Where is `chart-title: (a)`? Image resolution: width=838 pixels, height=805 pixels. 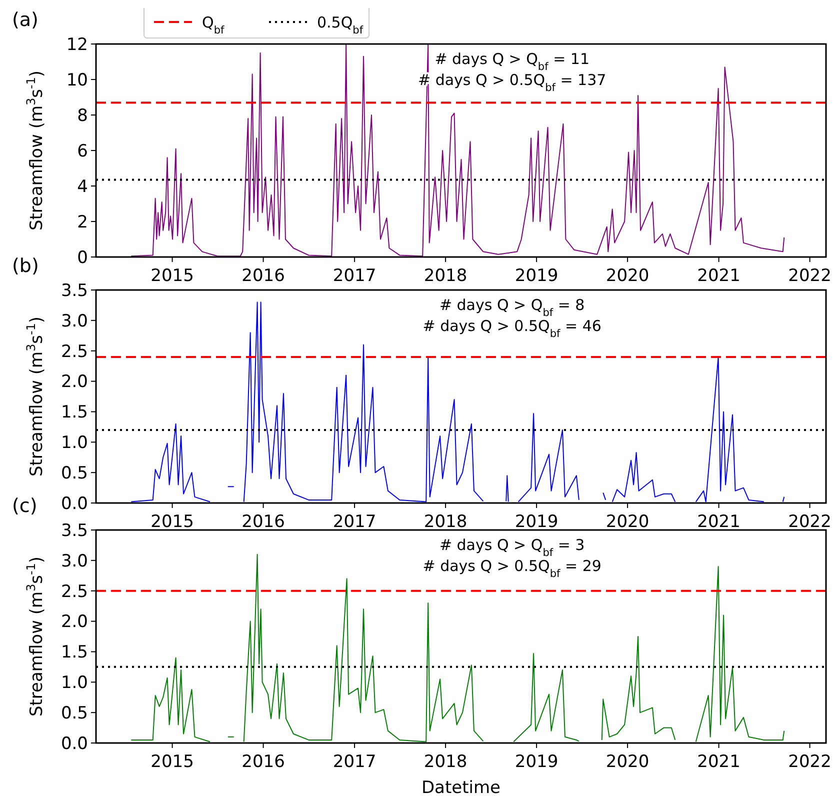 chart-title: (a) is located at coordinates (25, 20).